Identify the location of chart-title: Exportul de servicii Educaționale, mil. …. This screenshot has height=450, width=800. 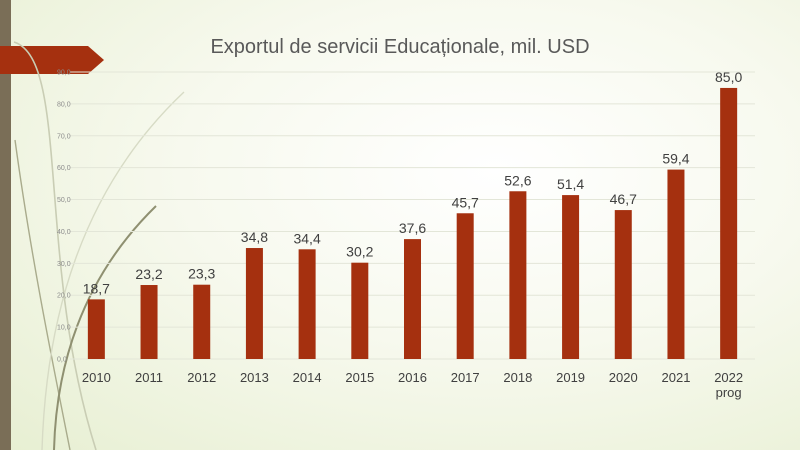
(400, 47).